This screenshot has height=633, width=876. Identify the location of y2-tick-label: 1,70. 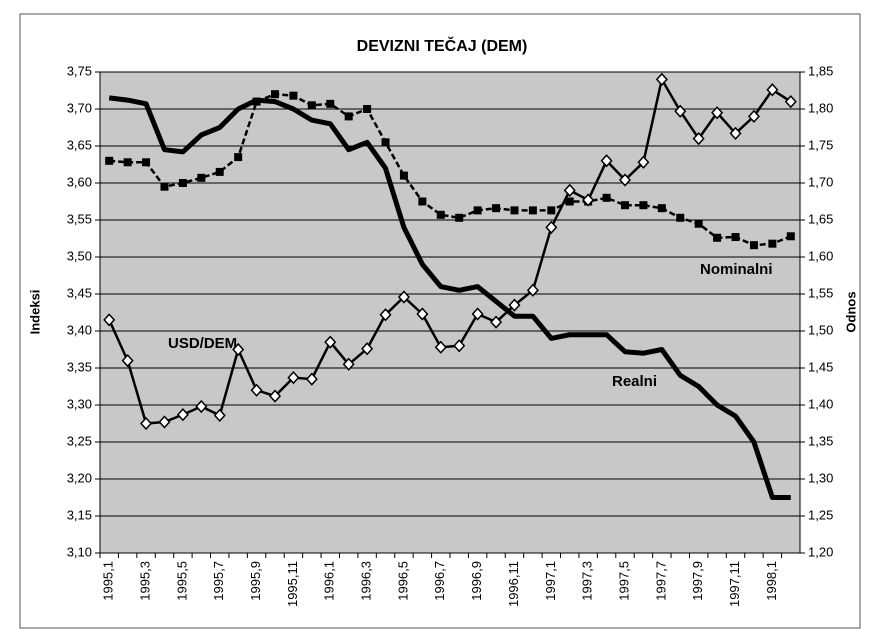
(820, 181).